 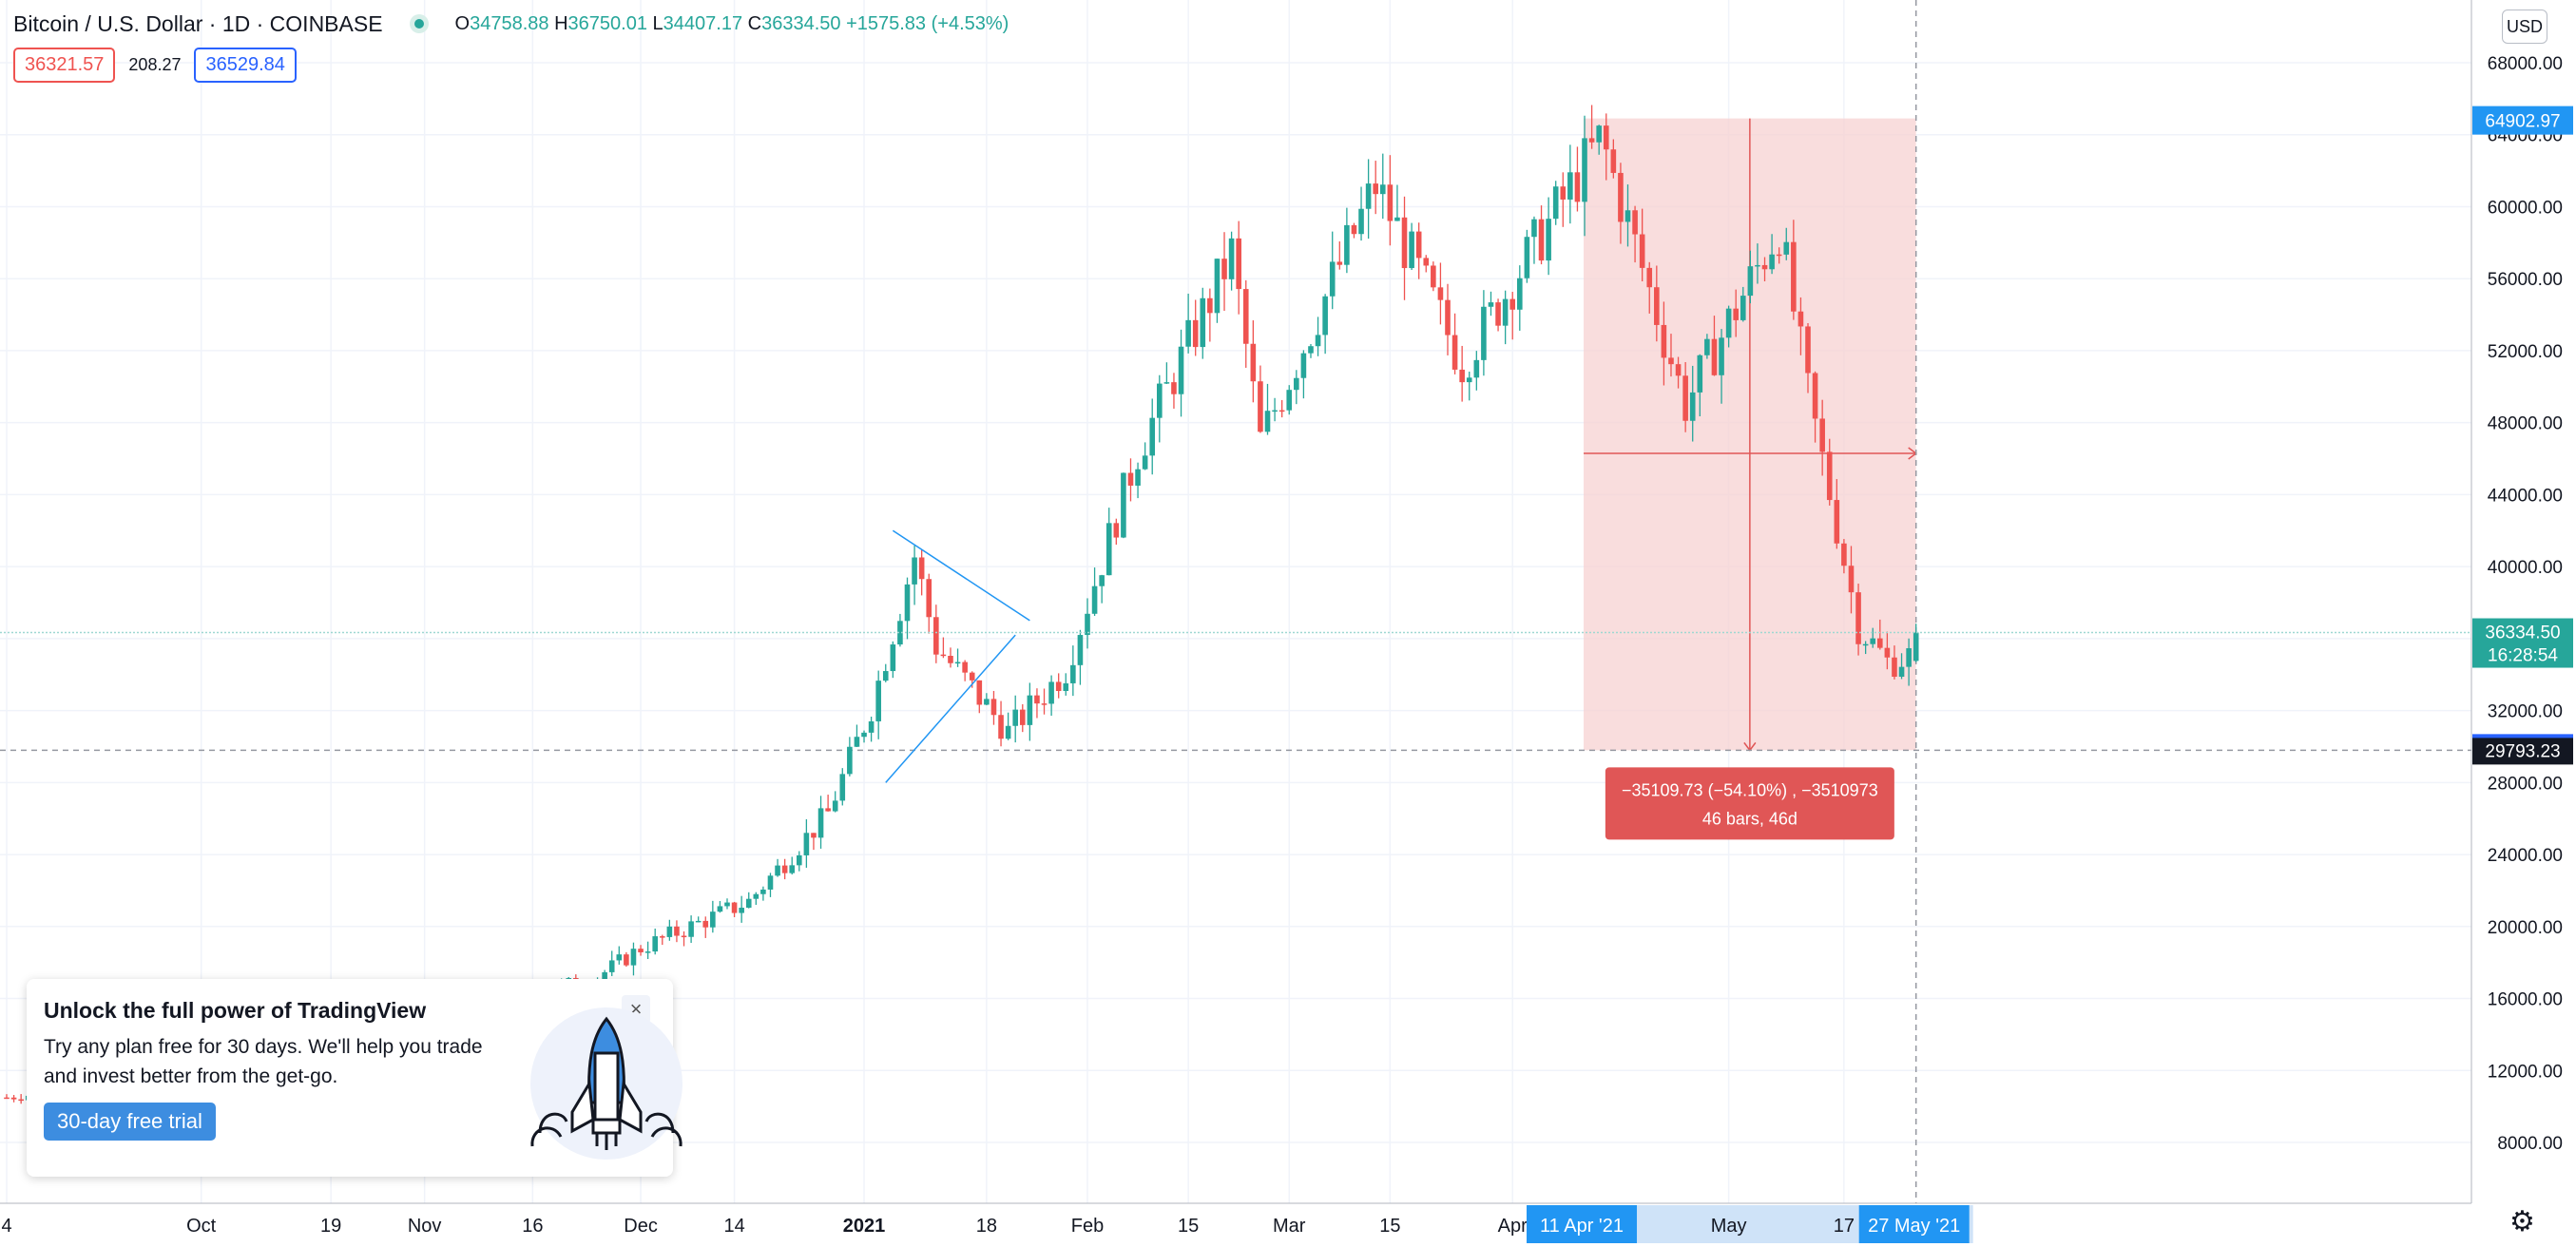 What do you see at coordinates (928, 23) in the screenshot?
I see `change-value: +1575.83 (+4.53%)` at bounding box center [928, 23].